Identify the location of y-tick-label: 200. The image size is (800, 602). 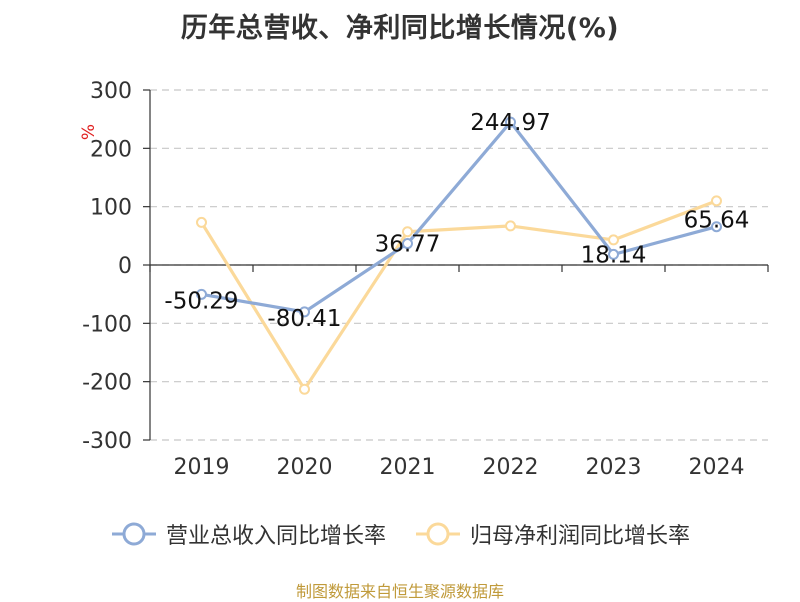
(111, 149).